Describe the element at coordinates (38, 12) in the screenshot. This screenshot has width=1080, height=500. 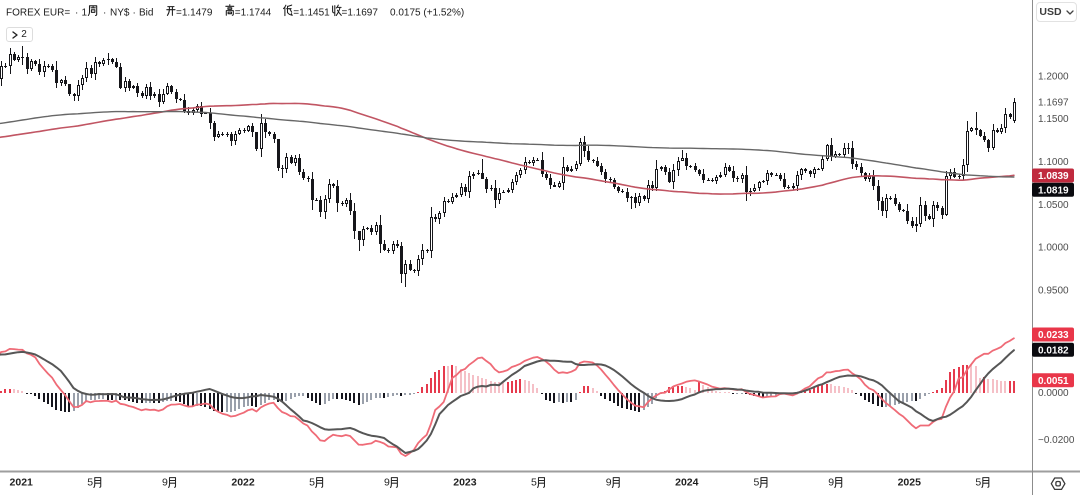
I see `svg-text: FOREX EUR=` at that location.